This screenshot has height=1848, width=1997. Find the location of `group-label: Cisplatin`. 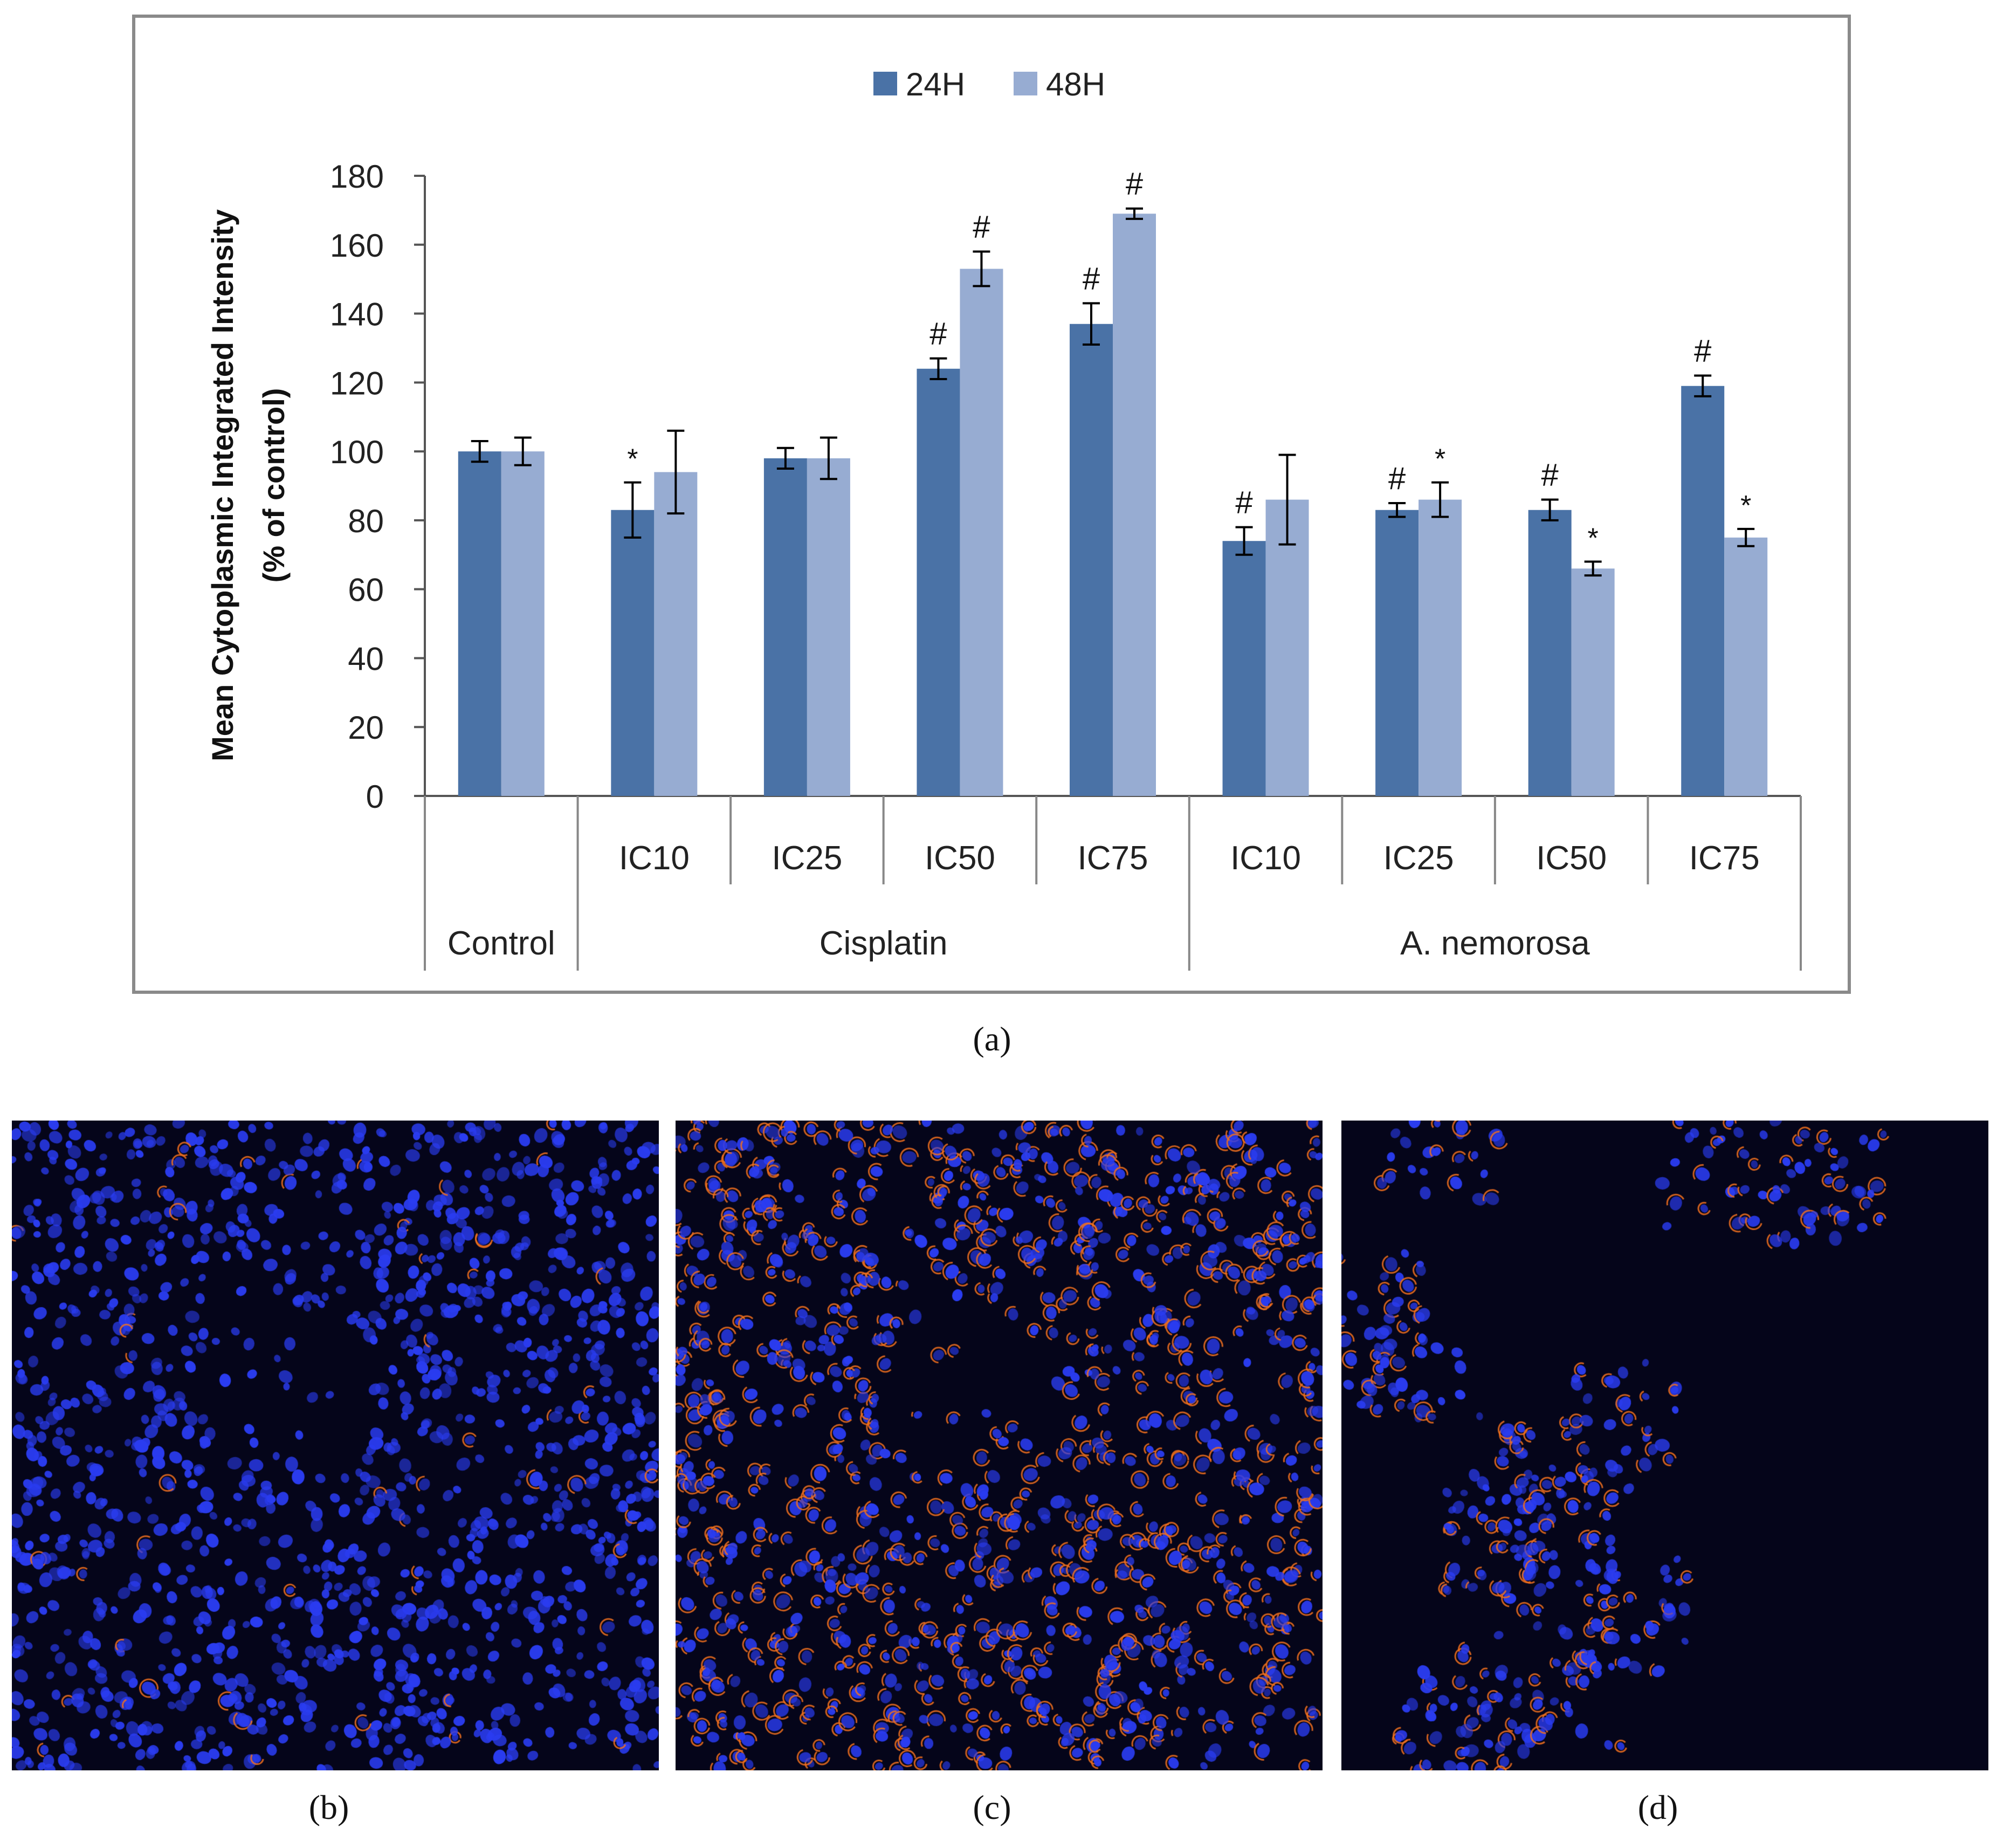

group-label: Cisplatin is located at coordinates (884, 943).